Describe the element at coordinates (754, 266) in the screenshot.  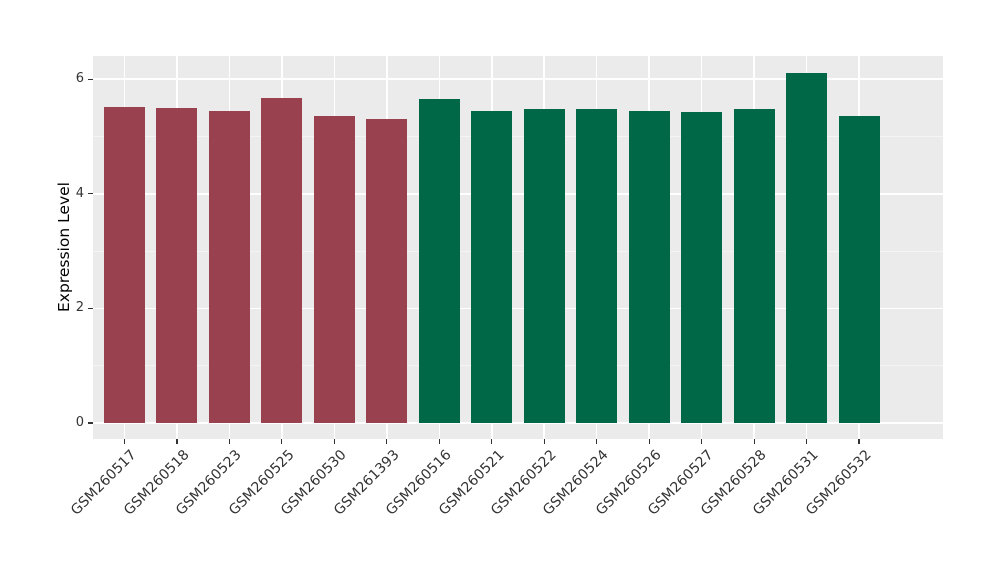
I see `bar-GSM260528` at that location.